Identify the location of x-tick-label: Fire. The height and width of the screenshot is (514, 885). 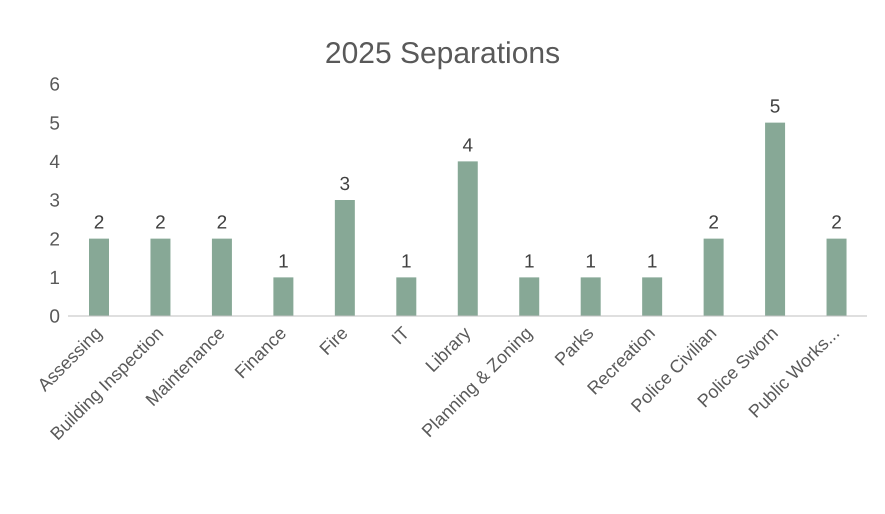
(334, 340).